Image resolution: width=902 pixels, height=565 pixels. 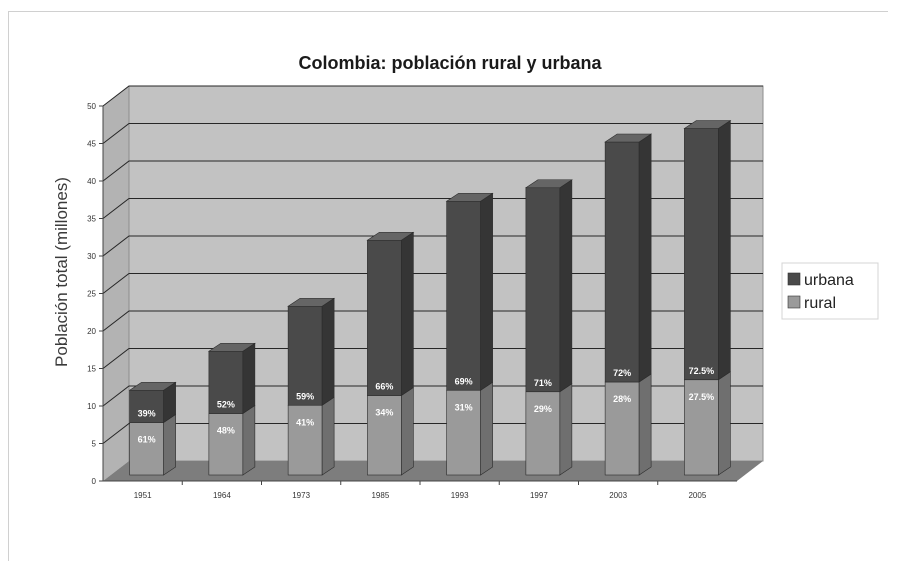 I want to click on x-tick-label: 1973, so click(x=301, y=495).